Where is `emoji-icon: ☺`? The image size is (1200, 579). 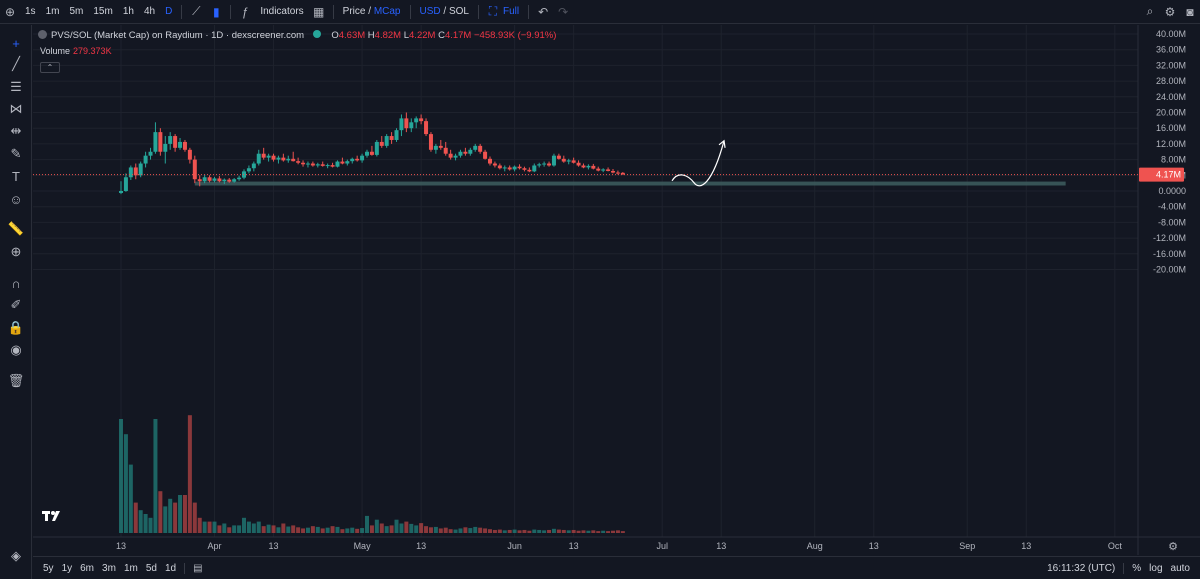
emoji-icon: ☺ is located at coordinates (16, 199).